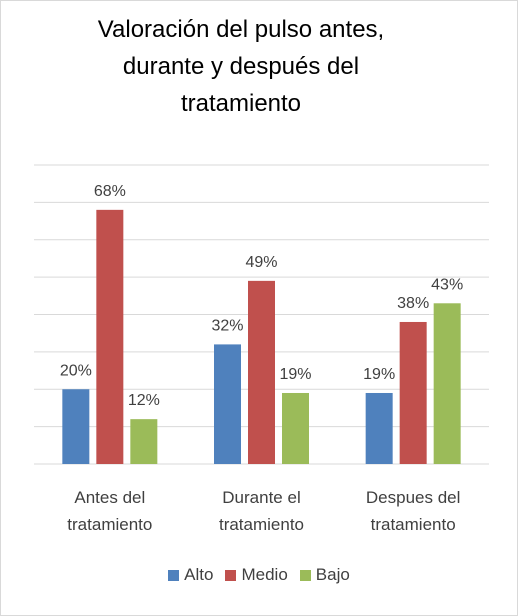  I want to click on legend-item: Bajo, so click(324, 575).